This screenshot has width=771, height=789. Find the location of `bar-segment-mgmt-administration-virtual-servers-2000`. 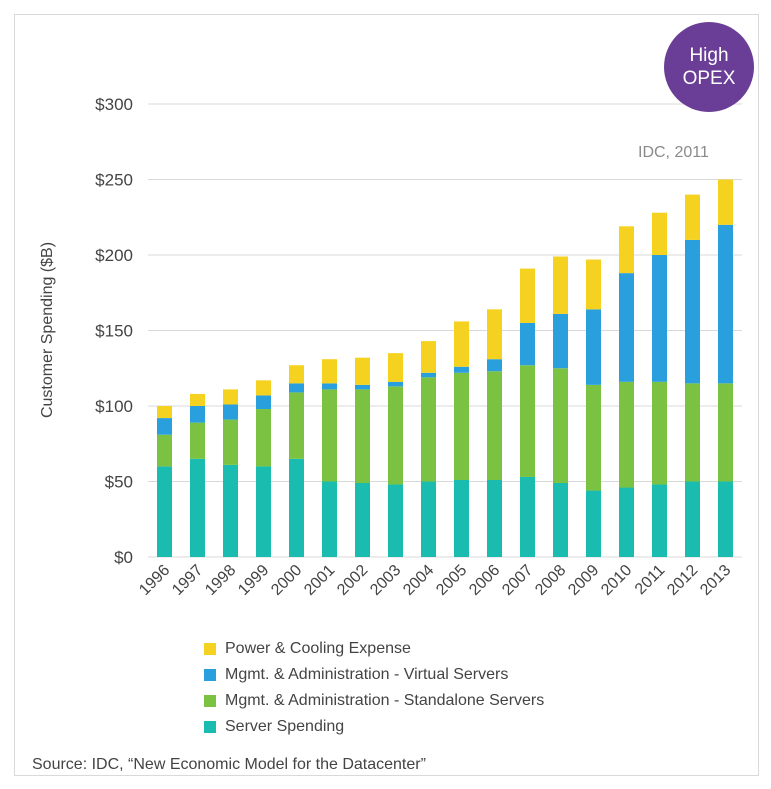

bar-segment-mgmt-administration-virtual-servers-2000 is located at coordinates (296, 388).